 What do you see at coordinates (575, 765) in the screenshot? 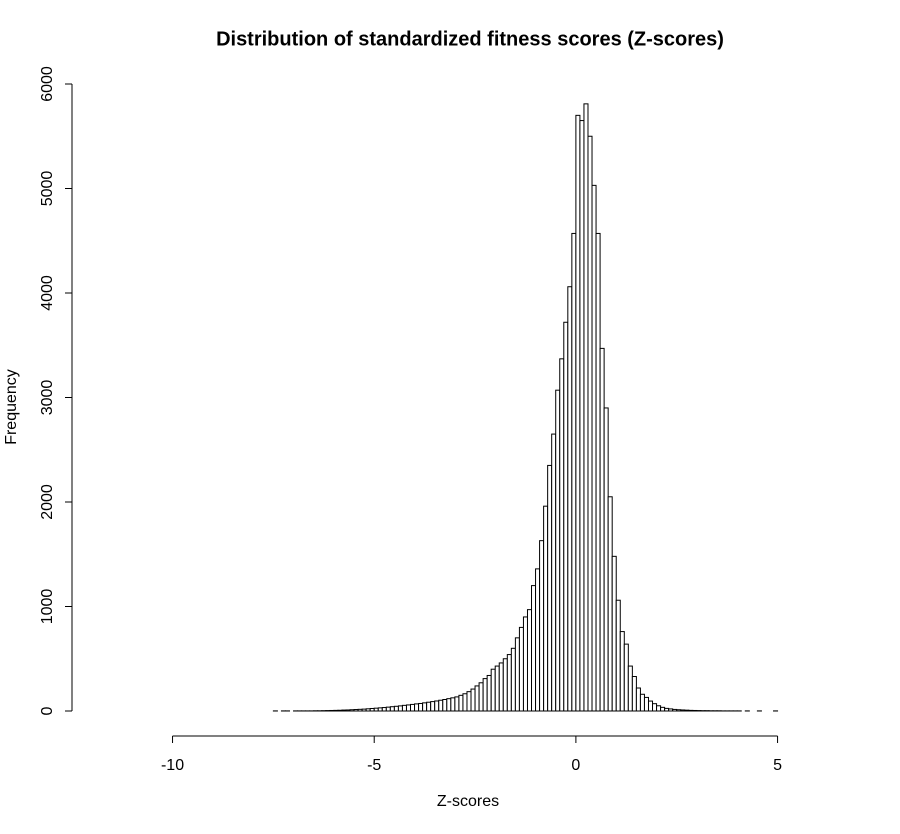
I see `x-tick-label: 0` at bounding box center [575, 765].